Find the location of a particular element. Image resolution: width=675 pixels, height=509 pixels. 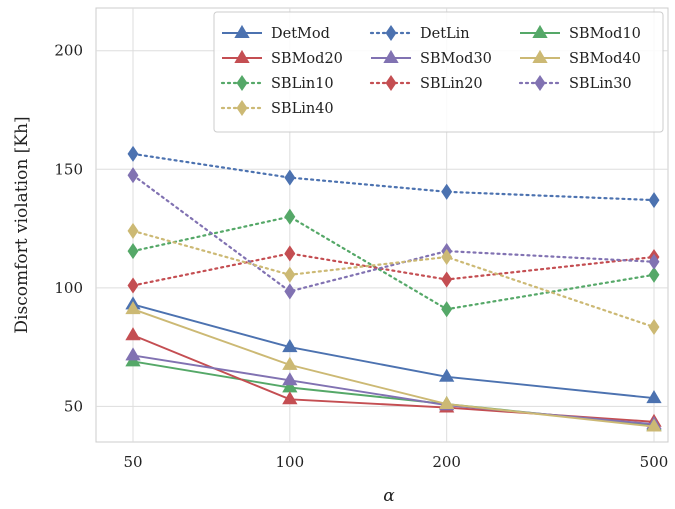

legend-entry: SBLin30 is located at coordinates (575, 83).